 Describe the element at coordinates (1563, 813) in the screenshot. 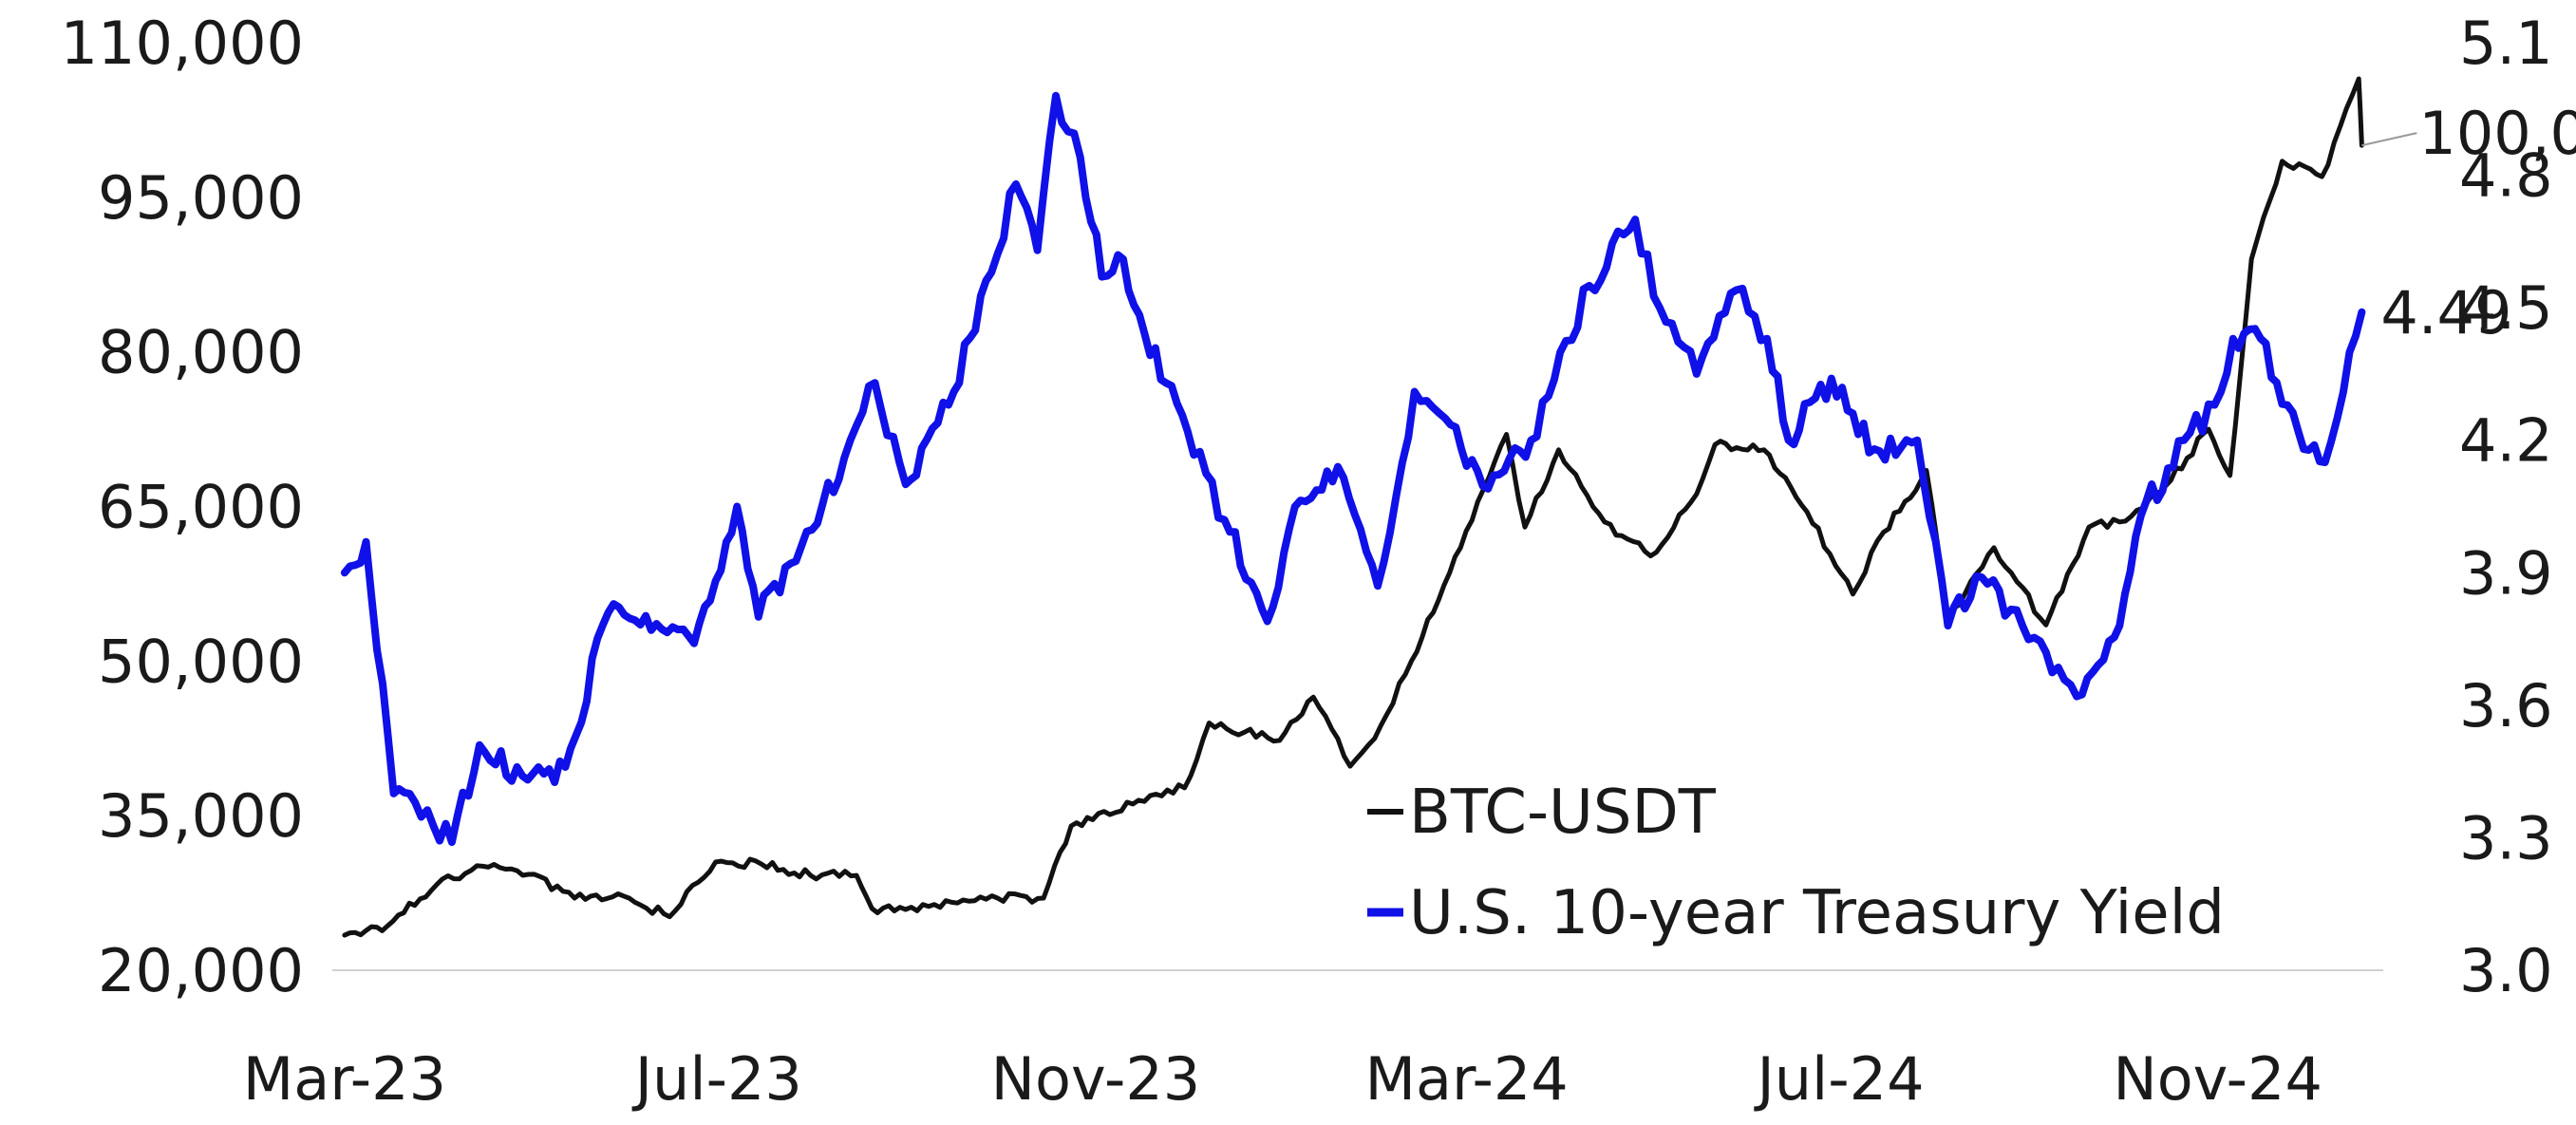

I see `legend-label-btc-usdt: BTC-USDT` at that location.